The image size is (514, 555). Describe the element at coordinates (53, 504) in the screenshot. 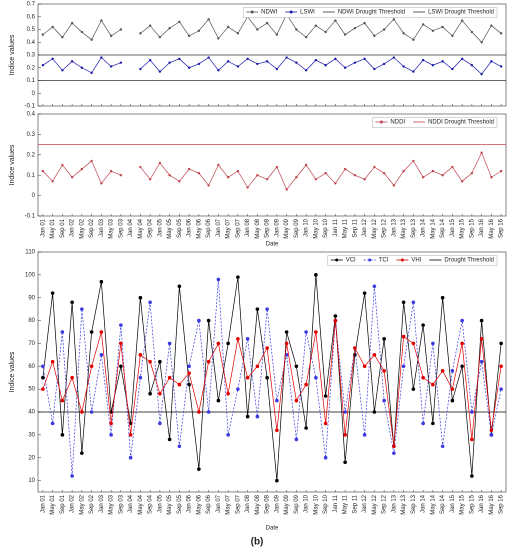

I see `x-tick-label: May 01` at that location.